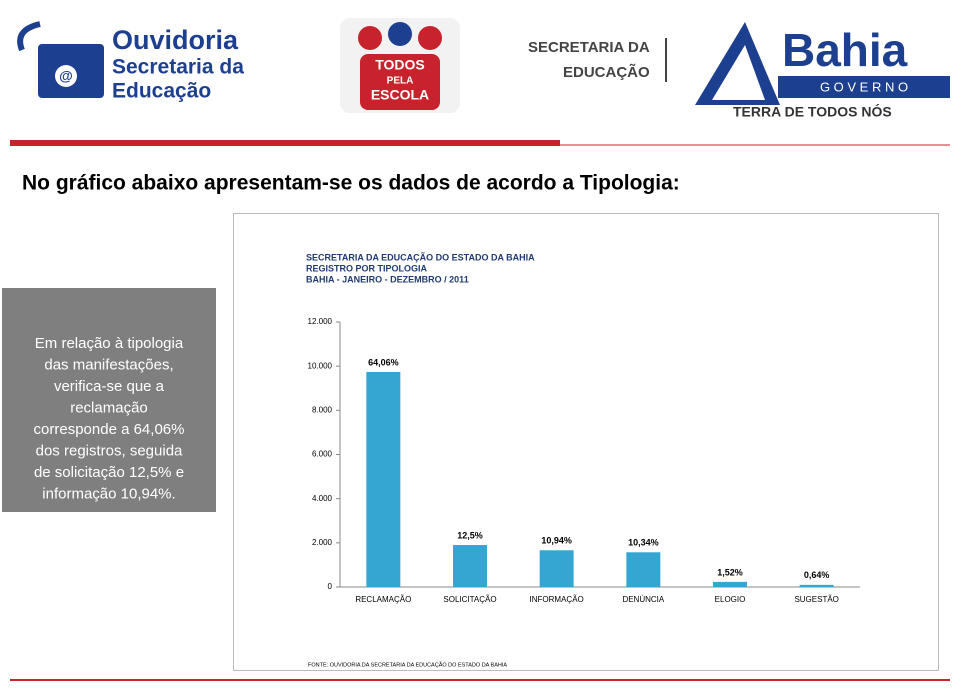 The height and width of the screenshot is (688, 960). Describe the element at coordinates (817, 575) in the screenshot. I see `share-label: 0,64%` at that location.